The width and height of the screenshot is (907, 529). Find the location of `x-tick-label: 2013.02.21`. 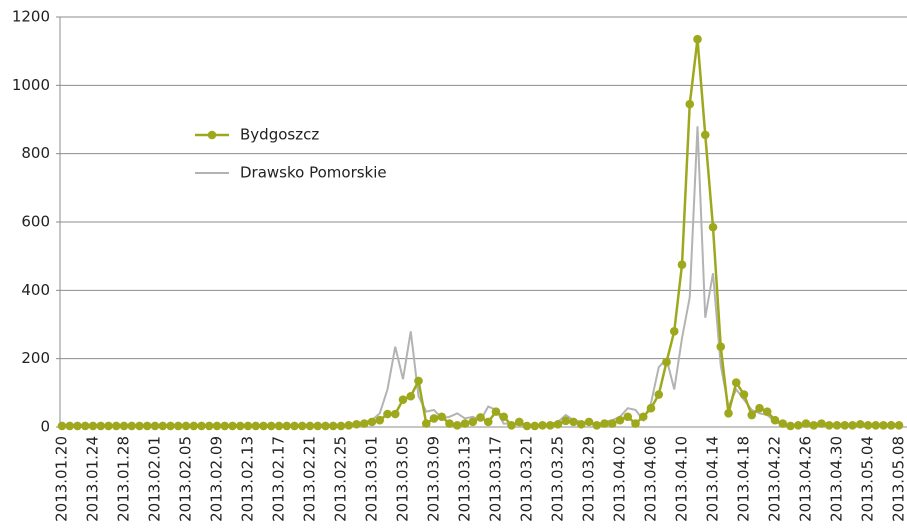

x-tick-label: 2013.02.21 is located at coordinates (310, 479).